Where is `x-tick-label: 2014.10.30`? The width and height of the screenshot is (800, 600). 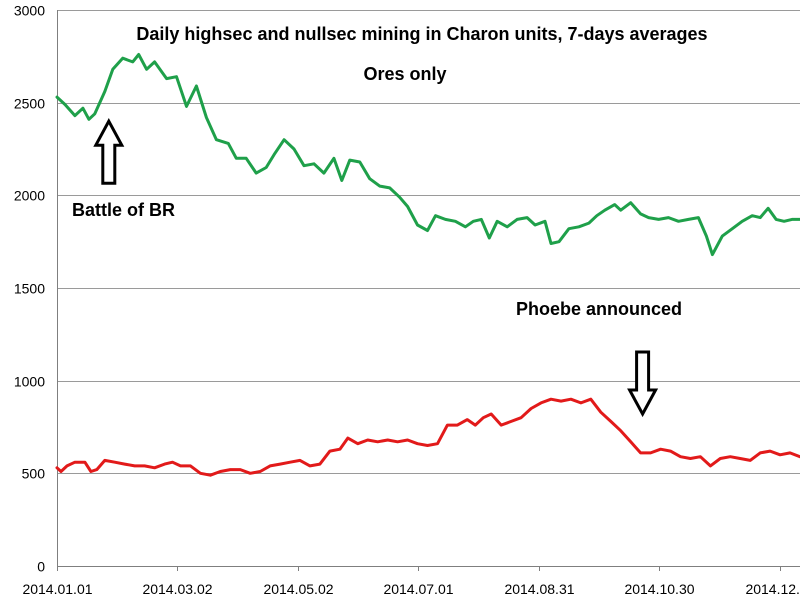
x-tick-label: 2014.10.30 is located at coordinates (659, 589).